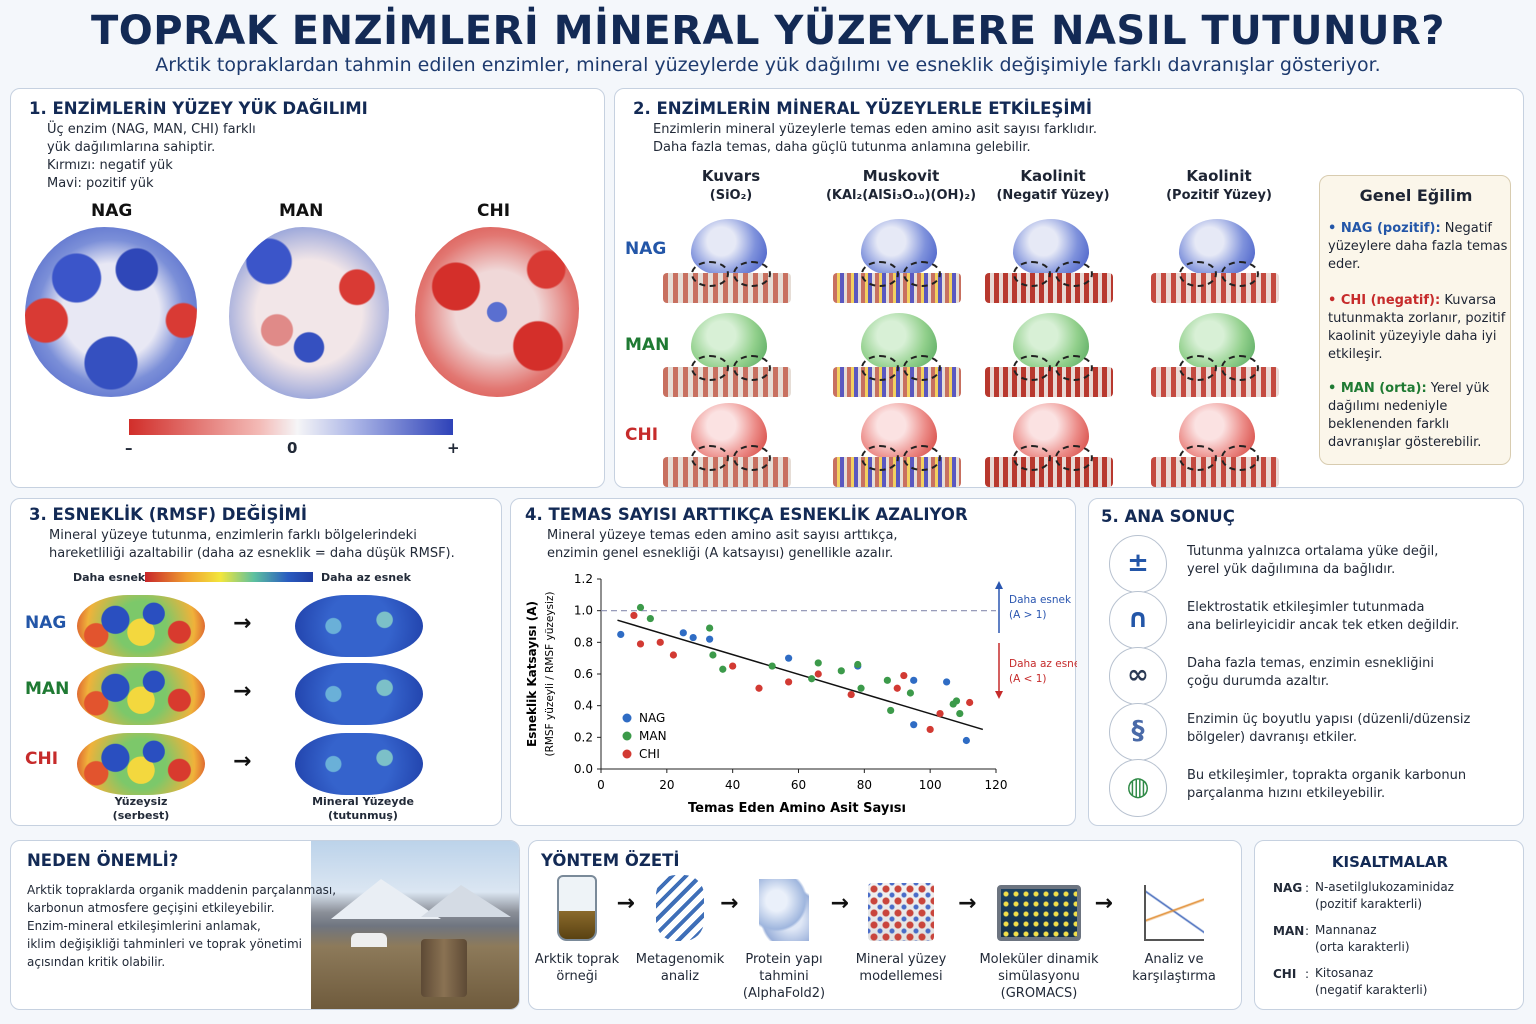  What do you see at coordinates (999, 695) in the screenshot?
I see `less-flex-arrowhead` at bounding box center [999, 695].